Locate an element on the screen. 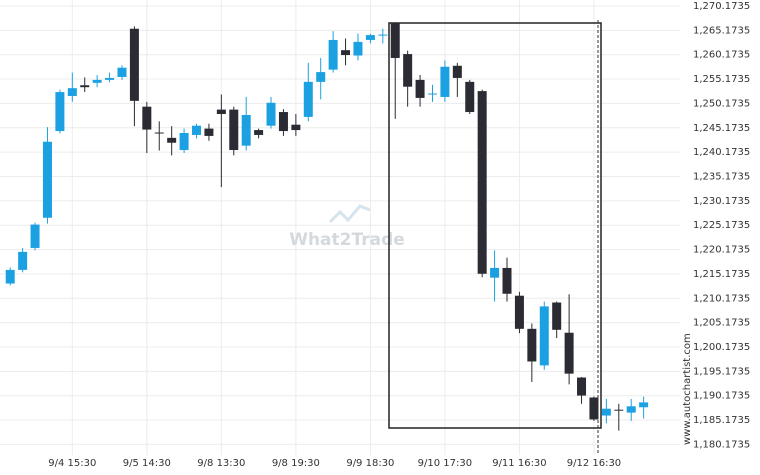  y-tick-label: 1,255.1735 is located at coordinates (721, 79).